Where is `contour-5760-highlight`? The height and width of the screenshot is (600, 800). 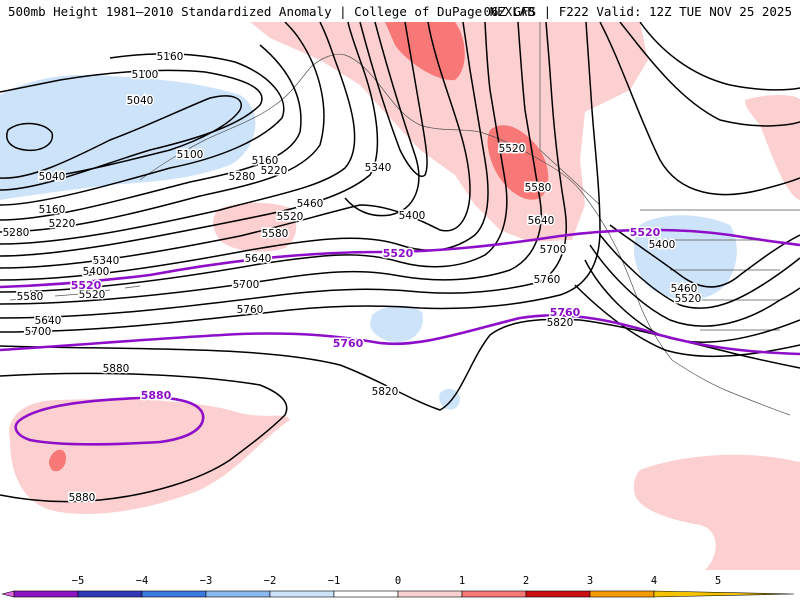 contour-5760-highlight is located at coordinates (400, 335).